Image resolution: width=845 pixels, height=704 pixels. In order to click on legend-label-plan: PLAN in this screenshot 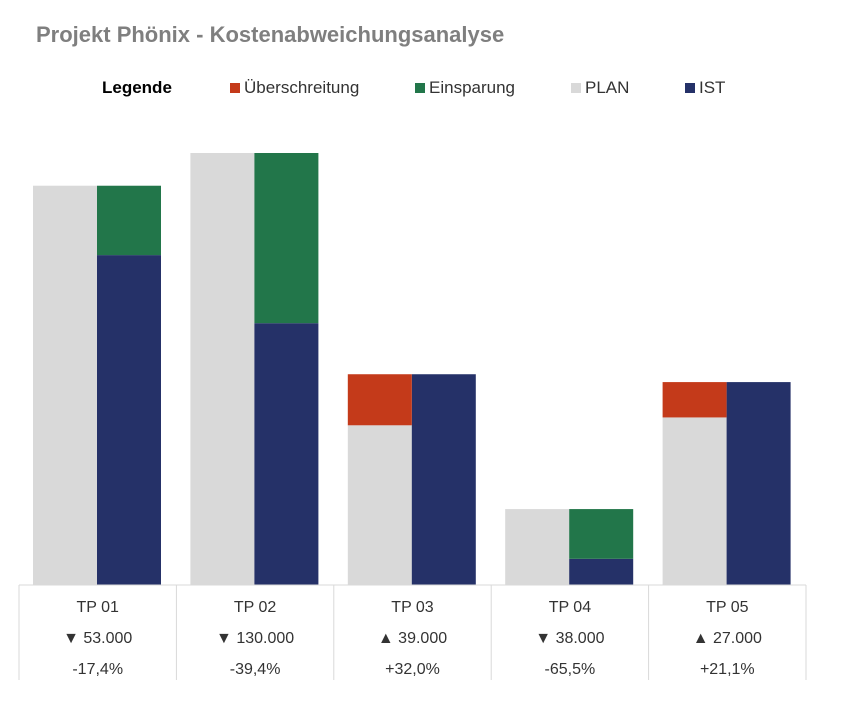, I will do `click(607, 87)`.